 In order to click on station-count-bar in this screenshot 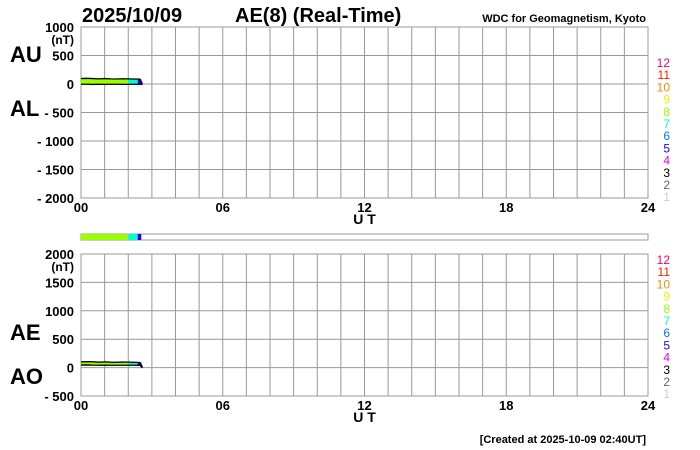, I will do `click(364, 237)`.